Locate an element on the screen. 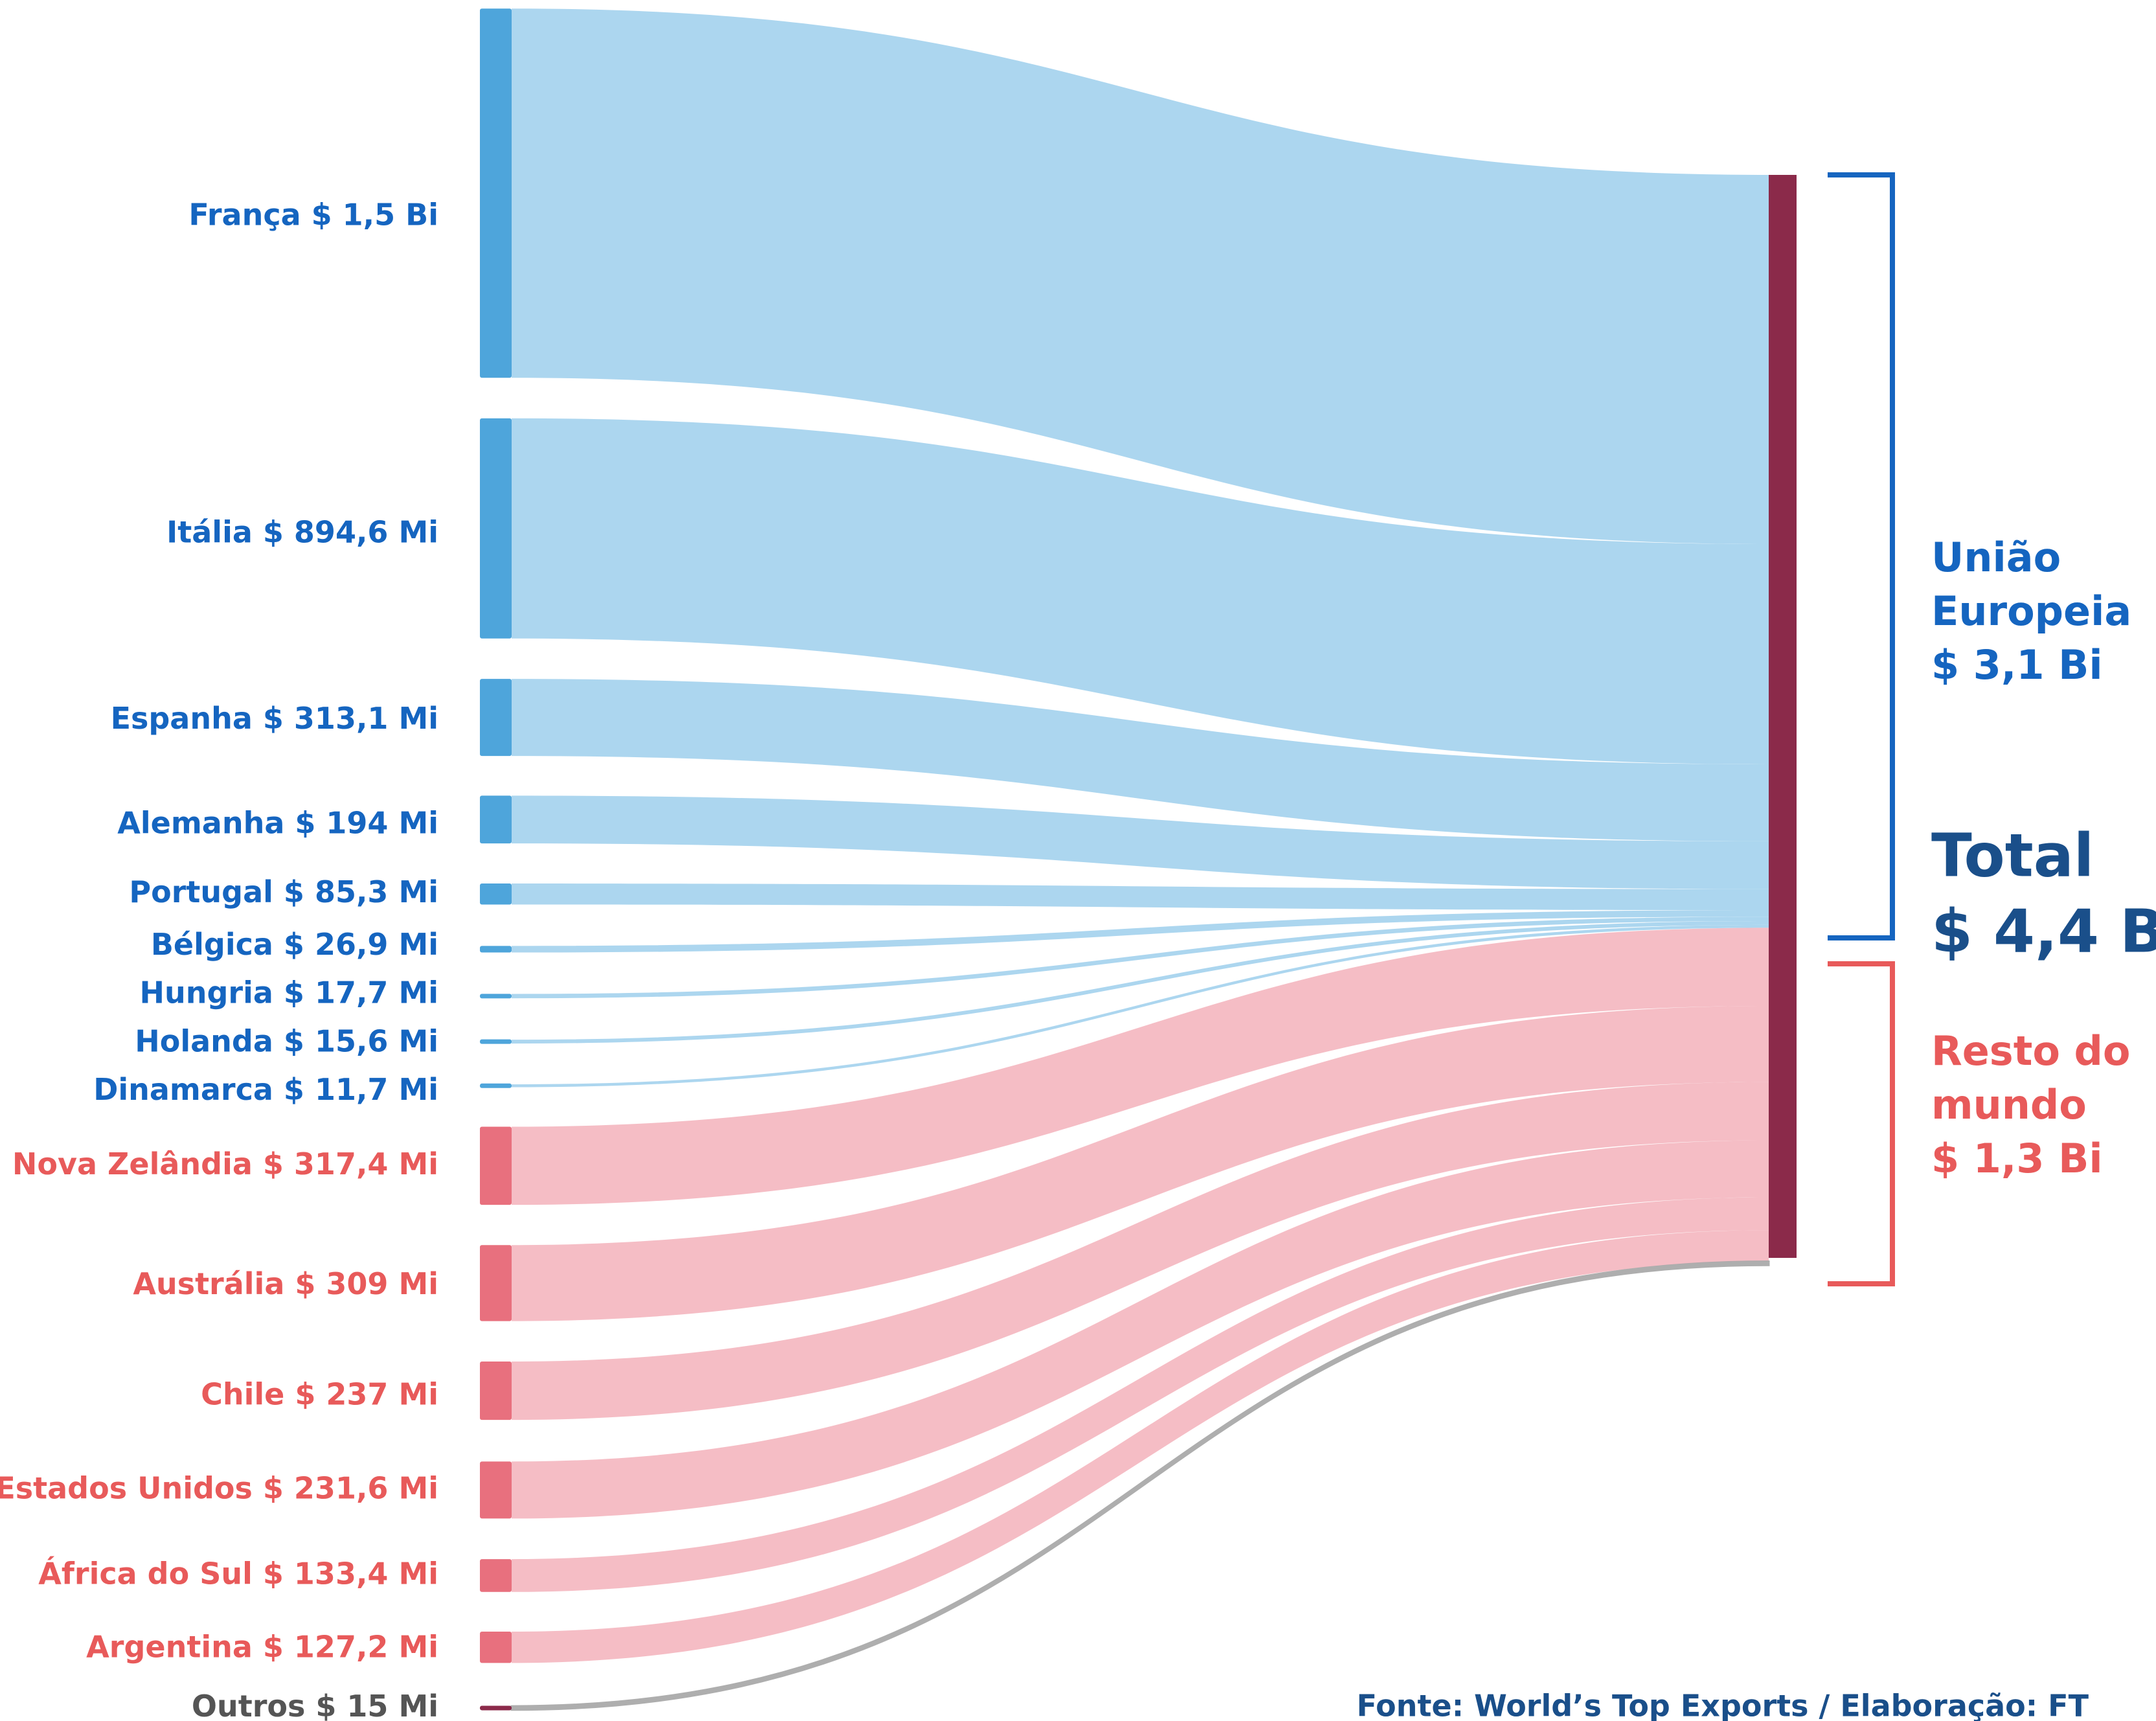 The height and width of the screenshot is (1721, 2156). source-value: $ 194 Mi is located at coordinates (366, 822).